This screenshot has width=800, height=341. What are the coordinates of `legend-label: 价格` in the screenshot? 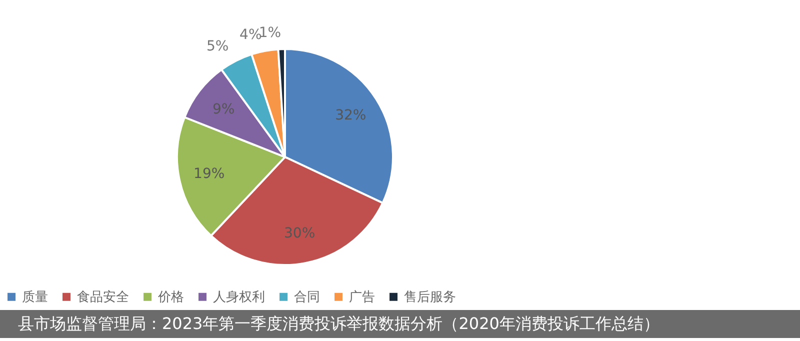 It's located at (170, 297).